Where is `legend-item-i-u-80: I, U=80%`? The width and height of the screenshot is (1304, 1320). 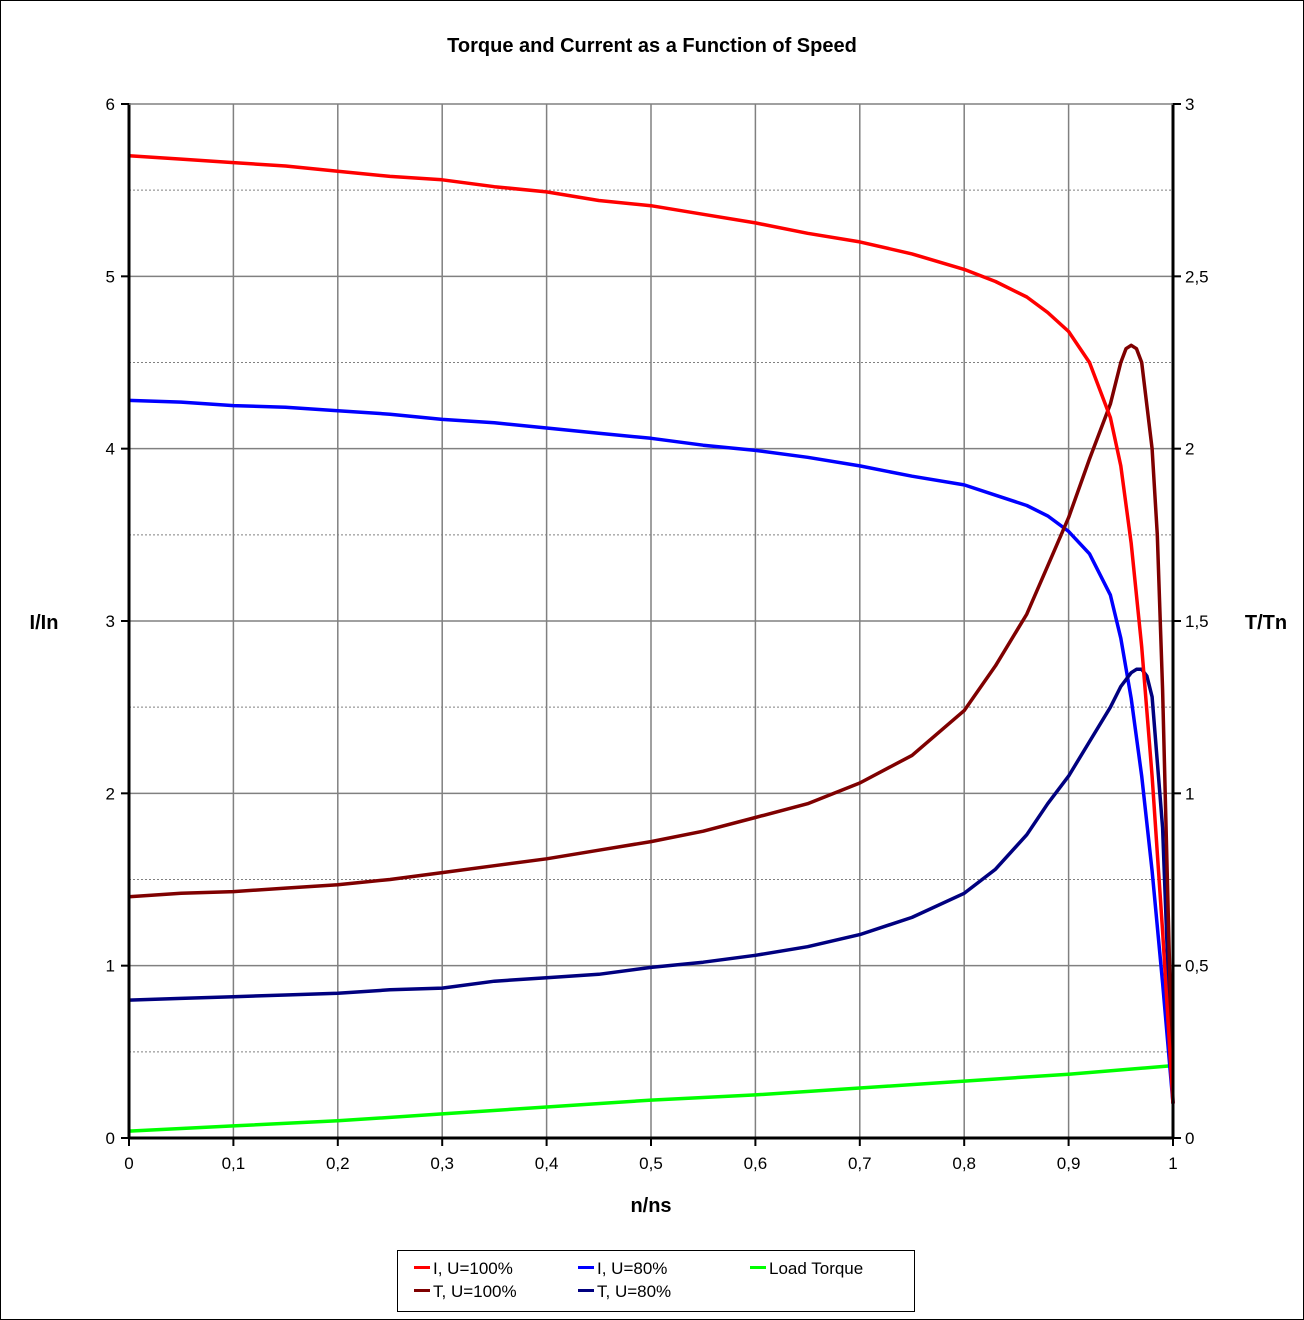
legend-item-i-u-80: I, U=80% is located at coordinates (622, 1269).